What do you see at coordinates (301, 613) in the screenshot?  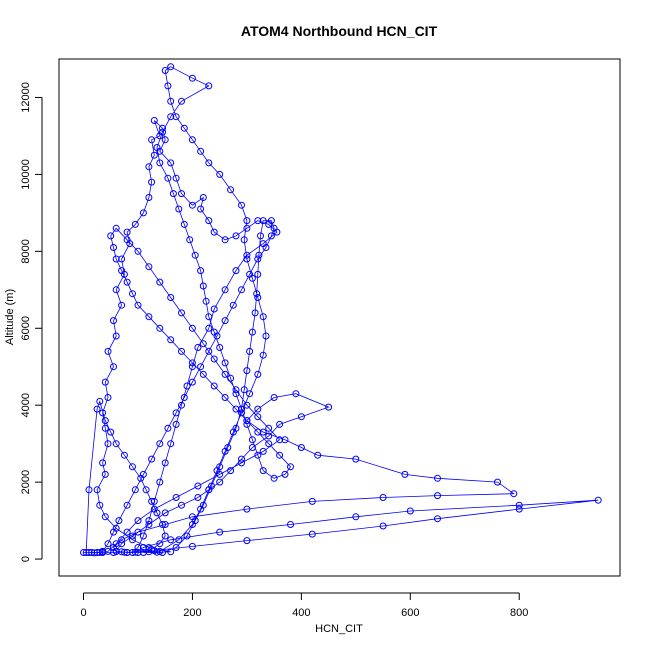 I see `x-tick-label: 400` at bounding box center [301, 613].